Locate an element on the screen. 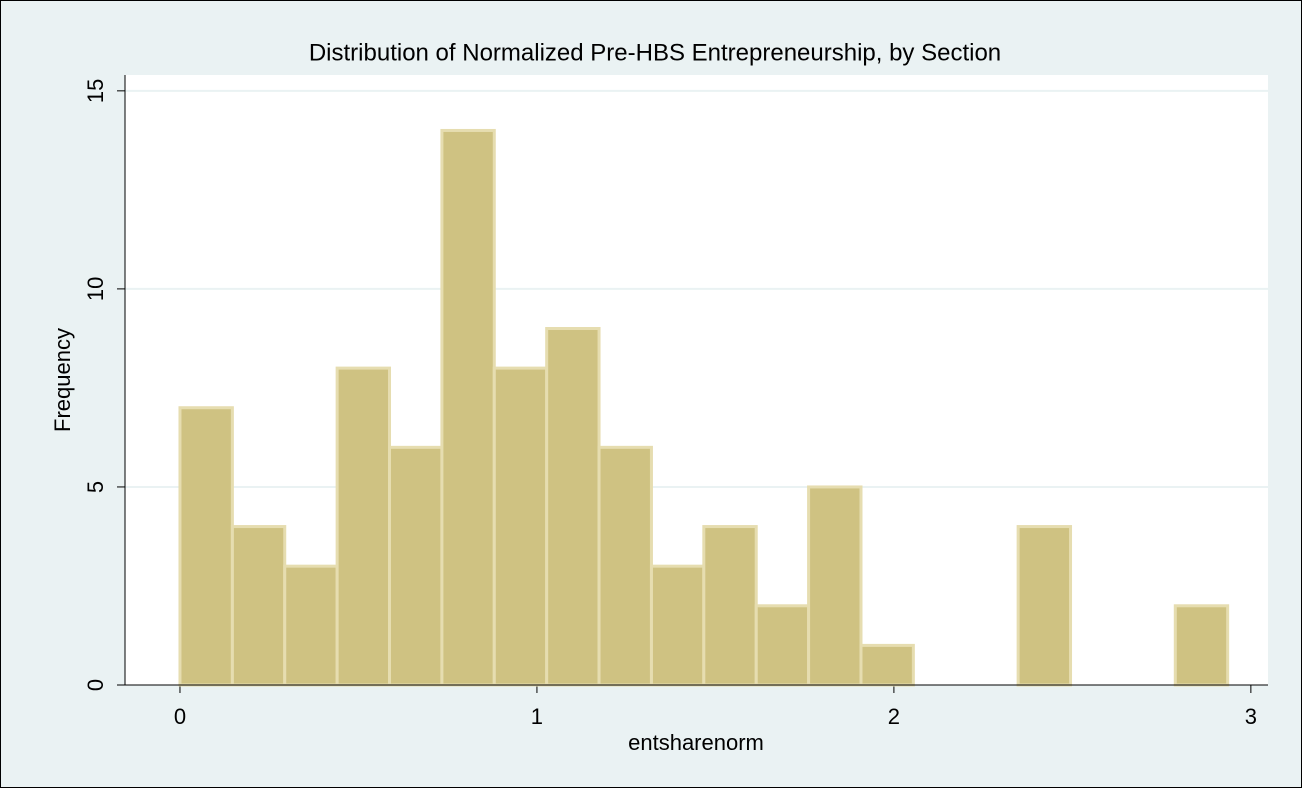 The image size is (1302, 788). x-tick-label: 3 is located at coordinates (1251, 716).